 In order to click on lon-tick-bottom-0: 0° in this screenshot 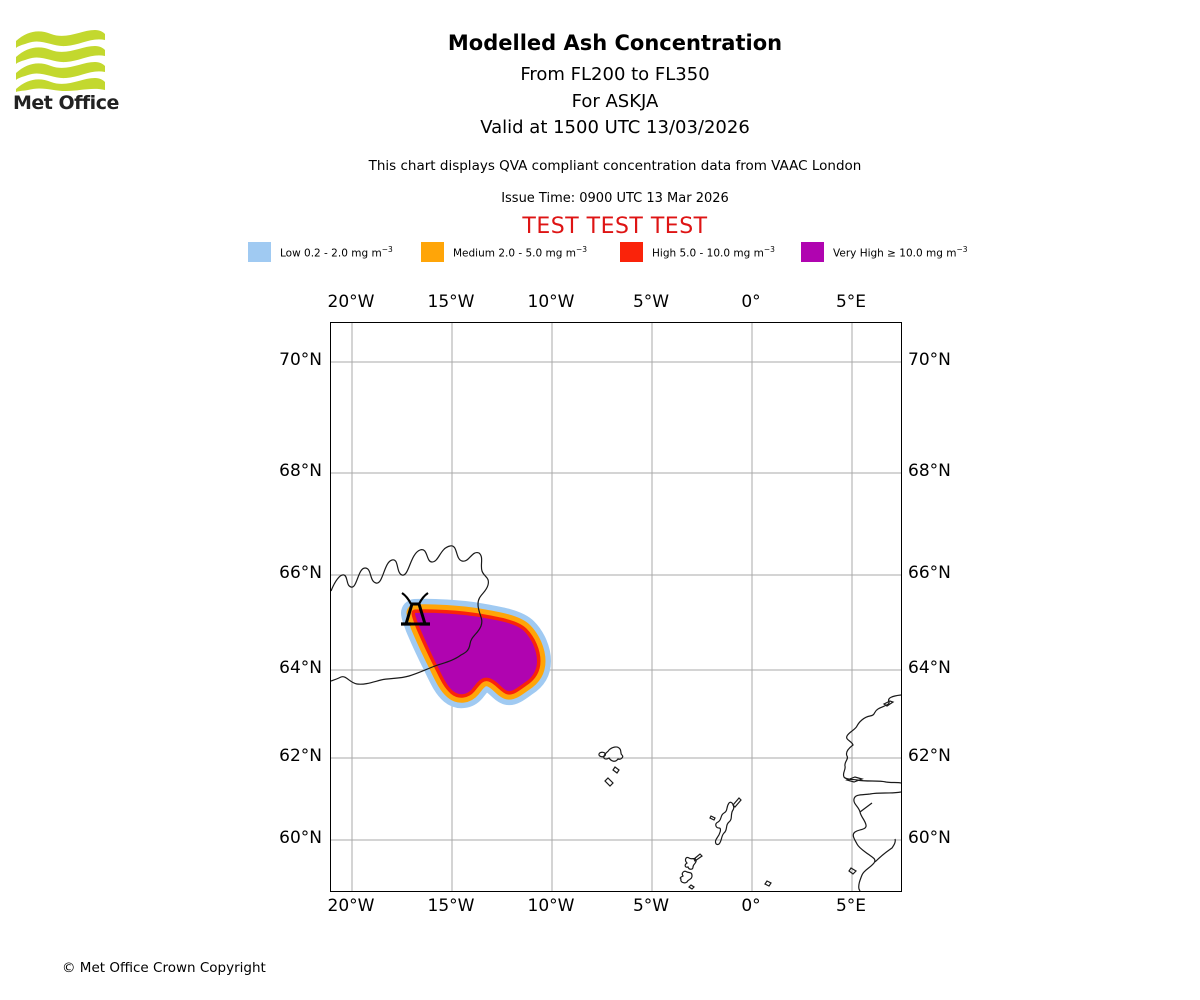, I will do `click(751, 906)`.